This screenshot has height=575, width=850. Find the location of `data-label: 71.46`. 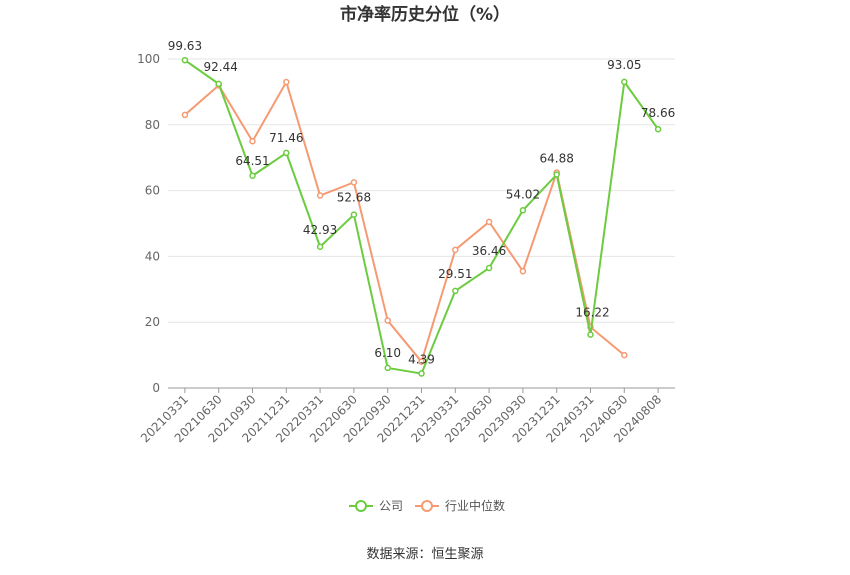

data-label: 71.46 is located at coordinates (286, 138).